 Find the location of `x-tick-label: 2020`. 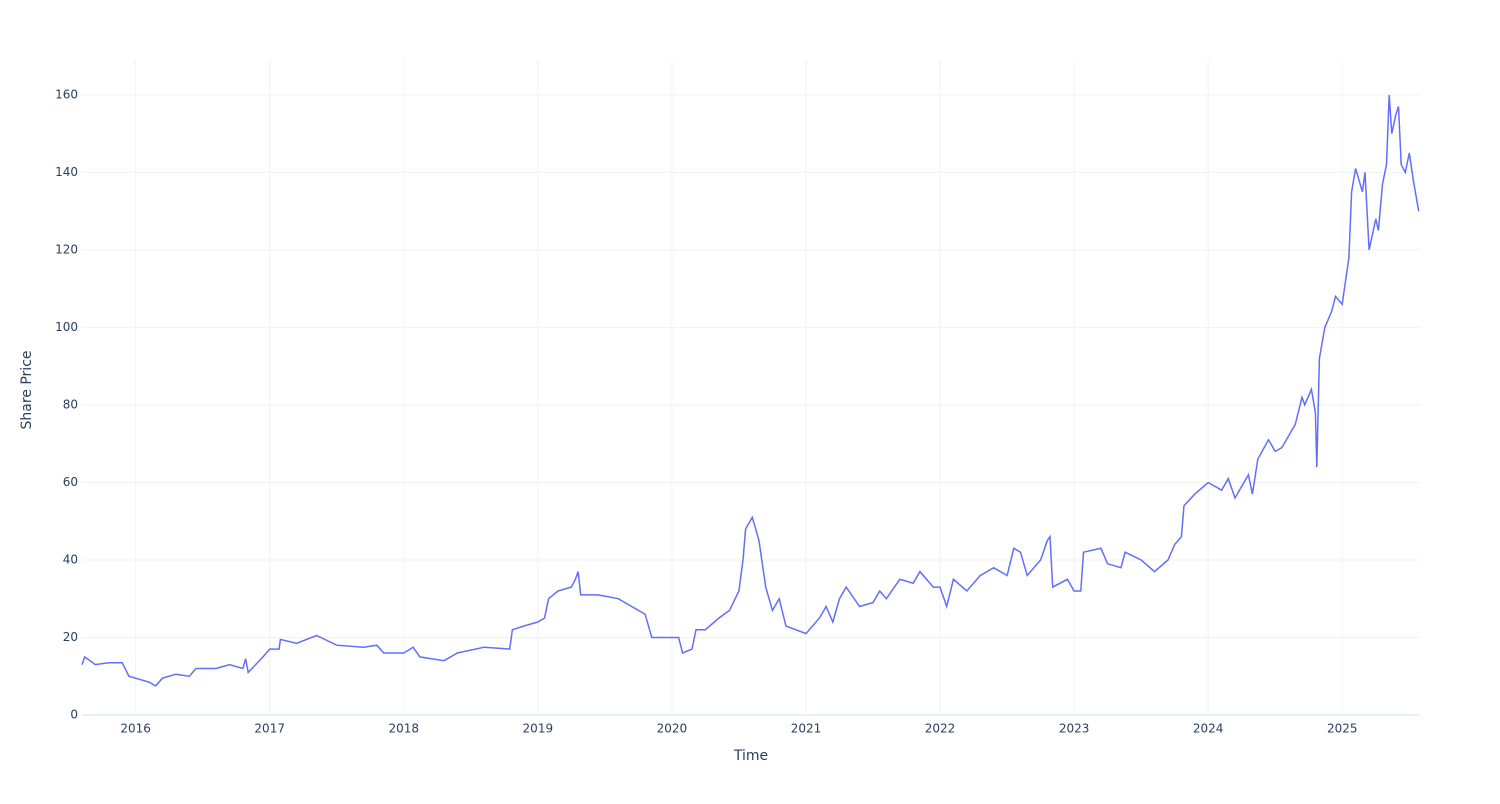

x-tick-label: 2020 is located at coordinates (672, 729).